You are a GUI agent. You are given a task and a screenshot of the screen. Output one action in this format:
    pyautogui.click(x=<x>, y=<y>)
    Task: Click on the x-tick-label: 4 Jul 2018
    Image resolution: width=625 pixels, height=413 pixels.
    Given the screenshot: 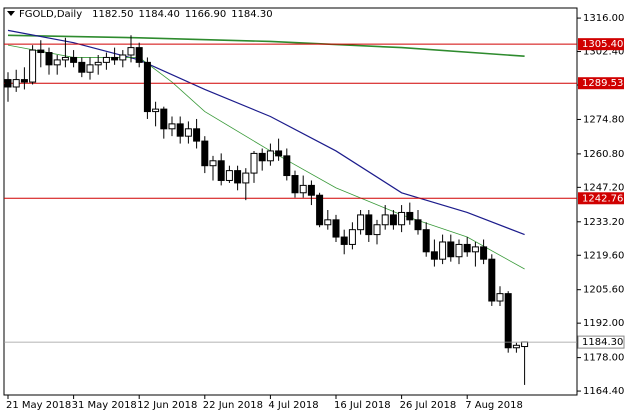 What is the action you would take?
    pyautogui.click(x=293, y=405)
    